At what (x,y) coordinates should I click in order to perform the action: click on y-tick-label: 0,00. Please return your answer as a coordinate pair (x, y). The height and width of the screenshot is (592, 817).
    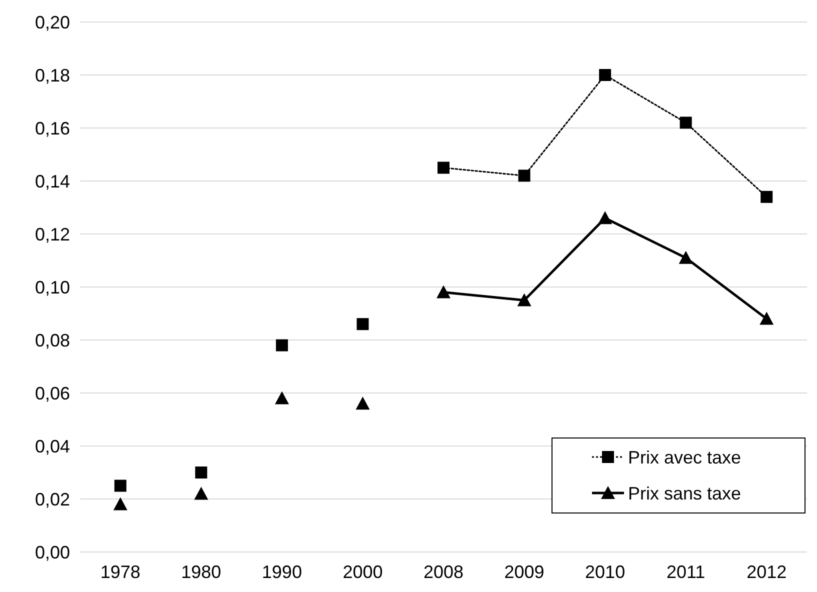
    Looking at the image, I should click on (52, 552).